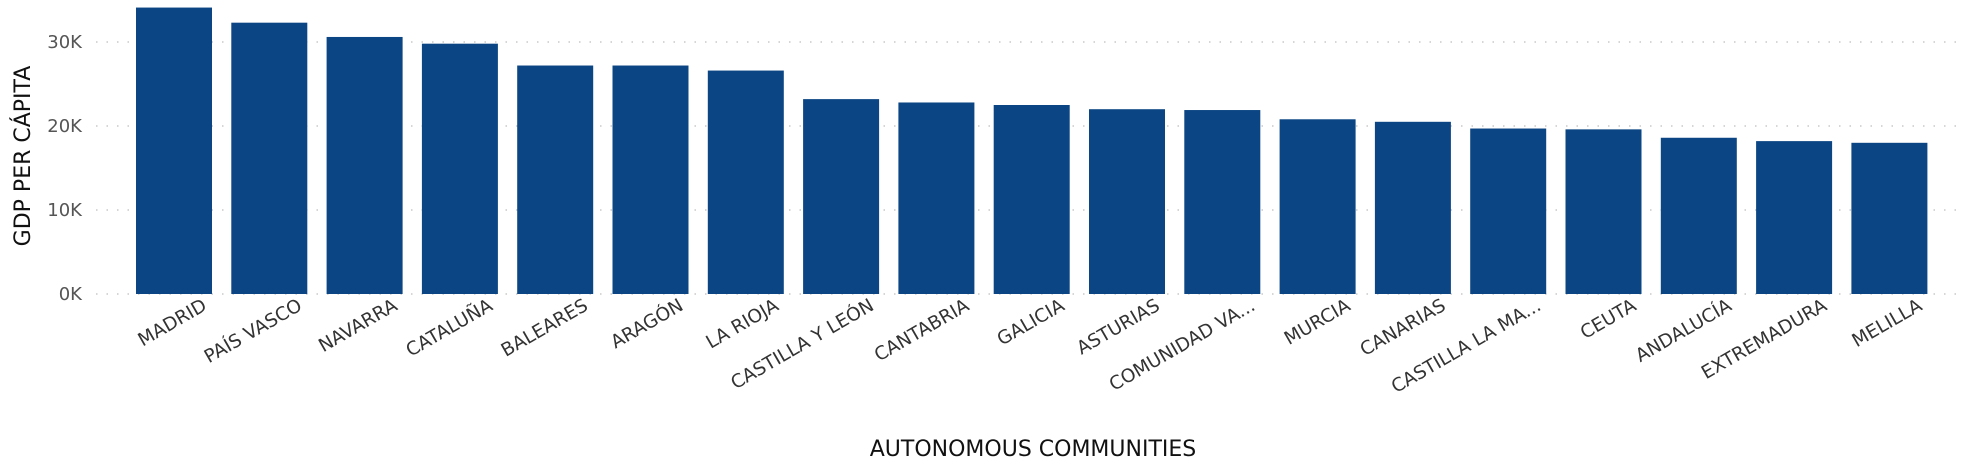 This screenshot has width=1965, height=466. Describe the element at coordinates (1608, 319) in the screenshot. I see `x-tick-label: CEUTA` at that location.